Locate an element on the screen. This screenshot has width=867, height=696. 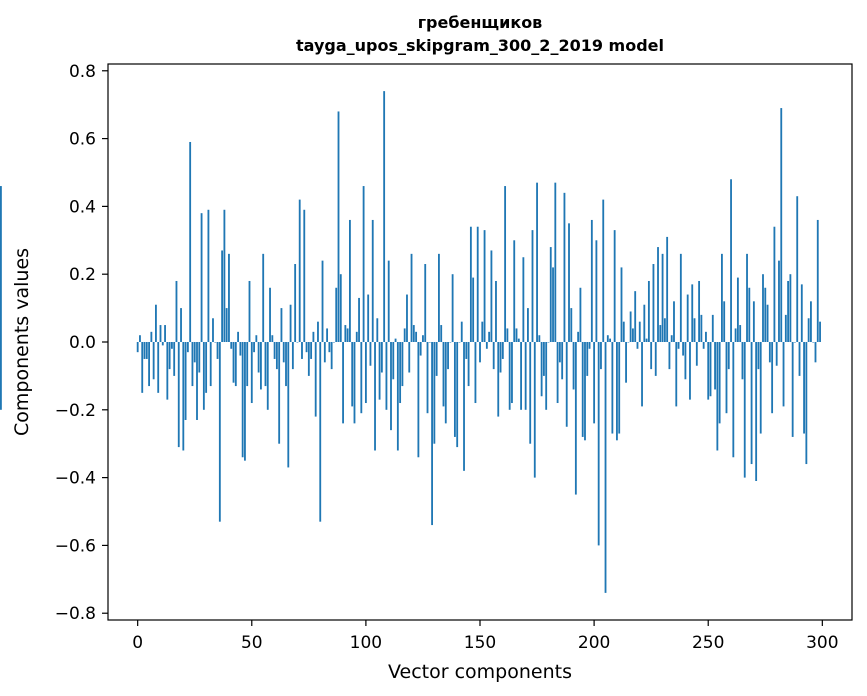
y-axis-ticks: −0.8 −0.6 −0.4 −0.2 0.0 0.2 0.4 0.6 0.8 is located at coordinates (81, 343).